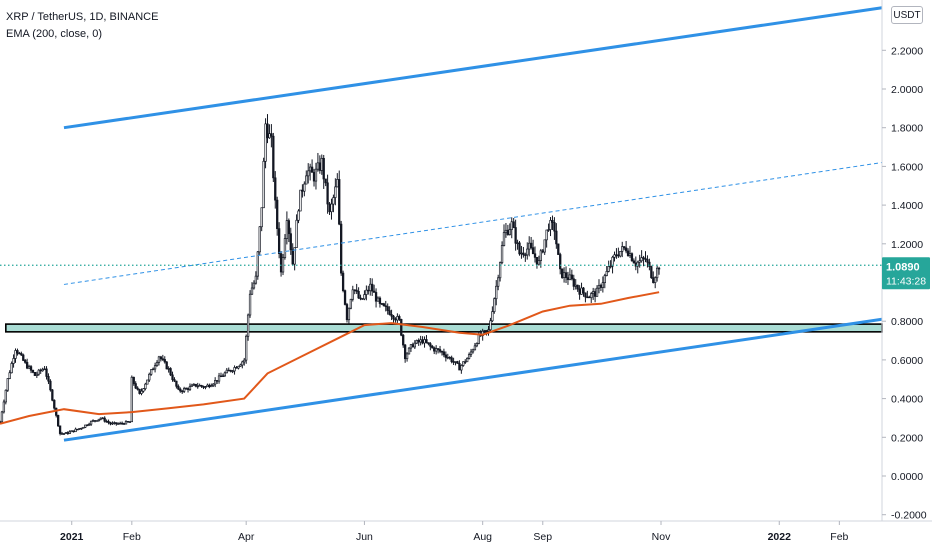 This screenshot has width=932, height=550. What do you see at coordinates (454, 532) in the screenshot?
I see `time-axis: 2021 Feb Apr Jun Aug Sep Nov 2022 Feb` at bounding box center [454, 532].